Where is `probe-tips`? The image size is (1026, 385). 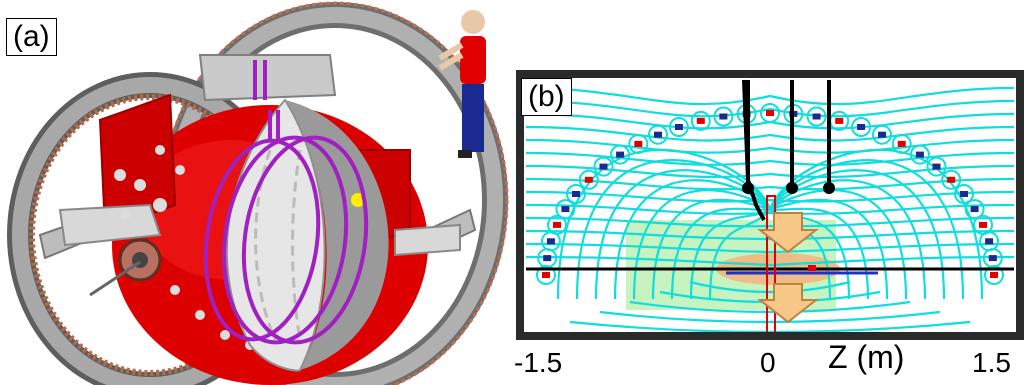 probe-tips is located at coordinates (788, 188).